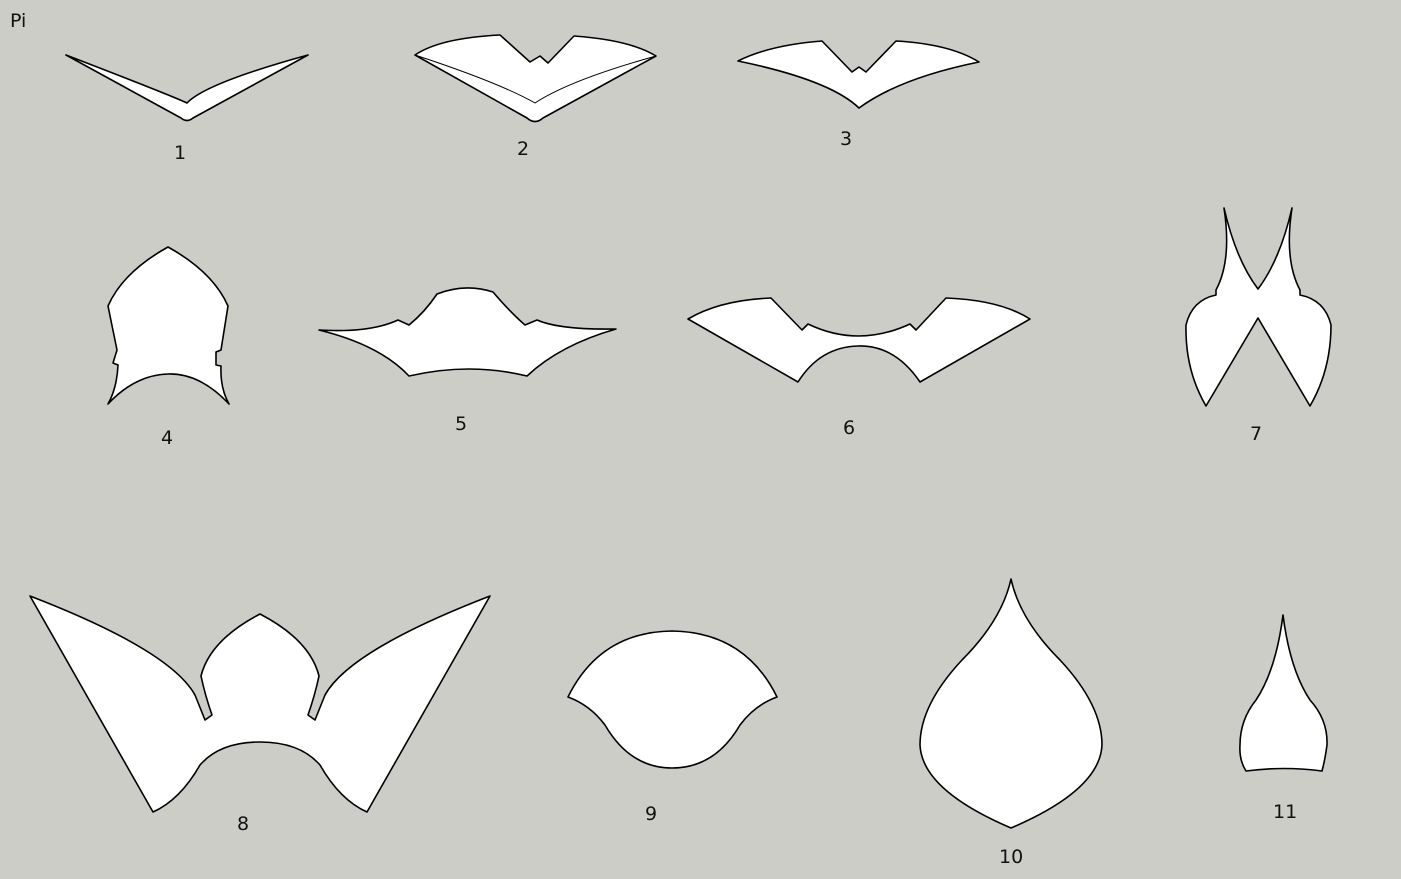 The image size is (1401, 879). What do you see at coordinates (187, 88) in the screenshot?
I see `piece-1-shape` at bounding box center [187, 88].